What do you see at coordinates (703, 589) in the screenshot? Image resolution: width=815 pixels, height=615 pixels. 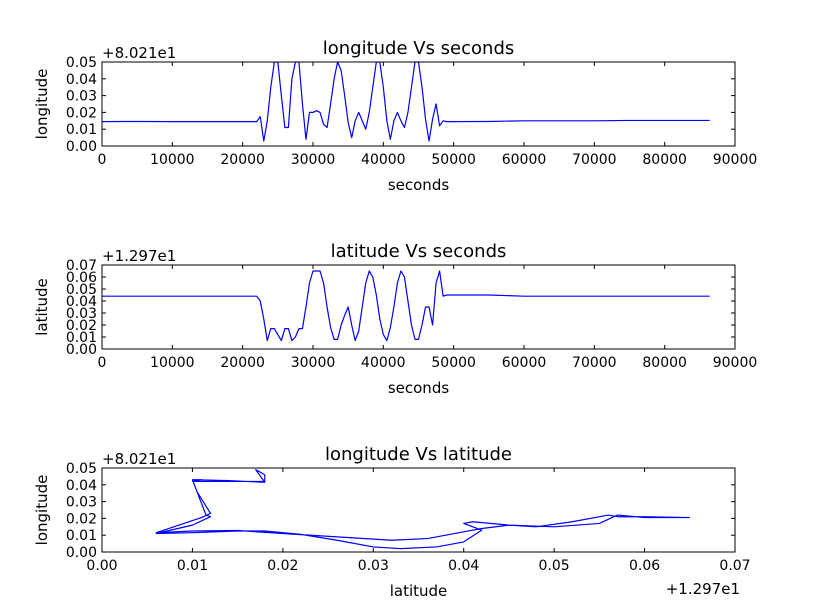 I see `x-offset-label: +1.297e1` at bounding box center [703, 589].